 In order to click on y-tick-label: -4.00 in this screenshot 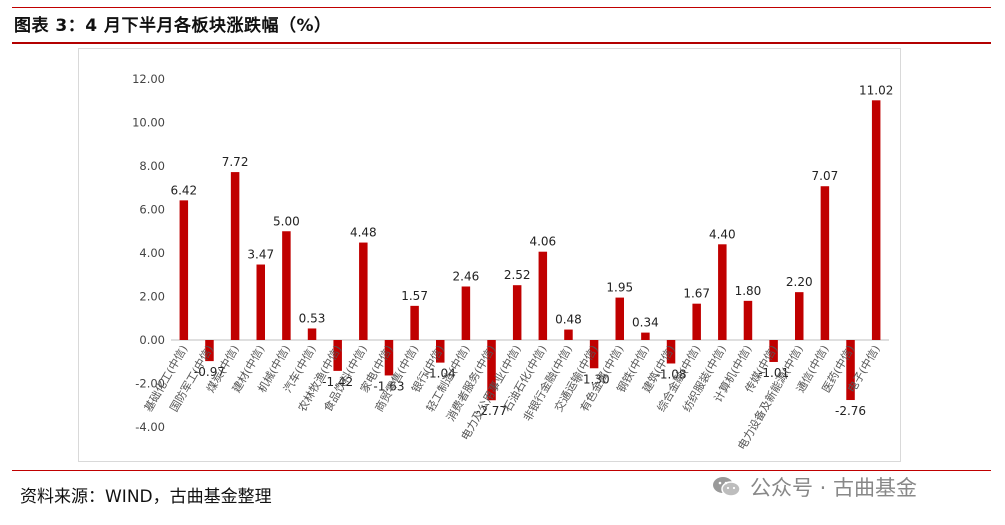, I will do `click(150, 427)`.